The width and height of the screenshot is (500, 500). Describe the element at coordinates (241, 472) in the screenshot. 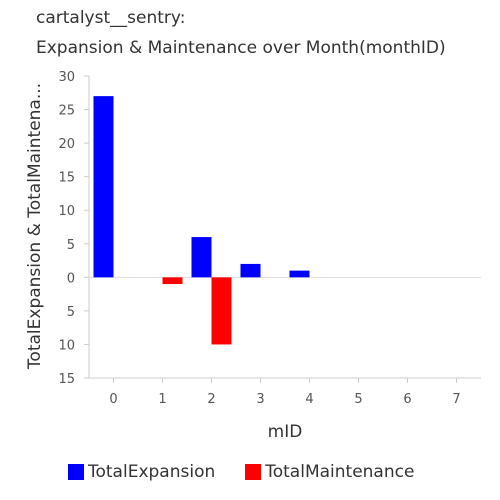

I see `legend: TotalExpansion TotalMaintenance` at that location.